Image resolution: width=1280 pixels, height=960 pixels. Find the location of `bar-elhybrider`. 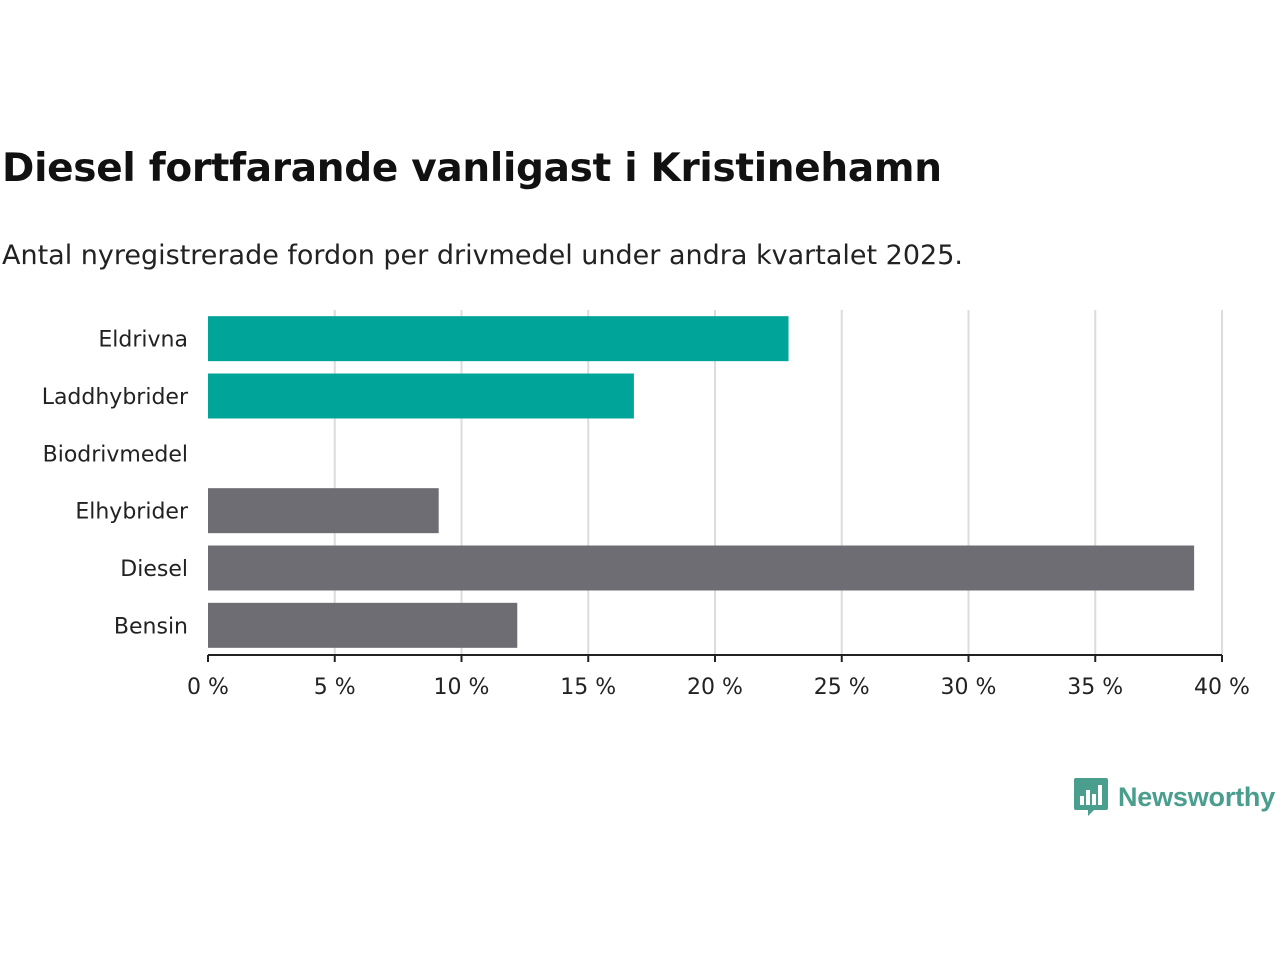

bar-elhybrider is located at coordinates (323, 511).